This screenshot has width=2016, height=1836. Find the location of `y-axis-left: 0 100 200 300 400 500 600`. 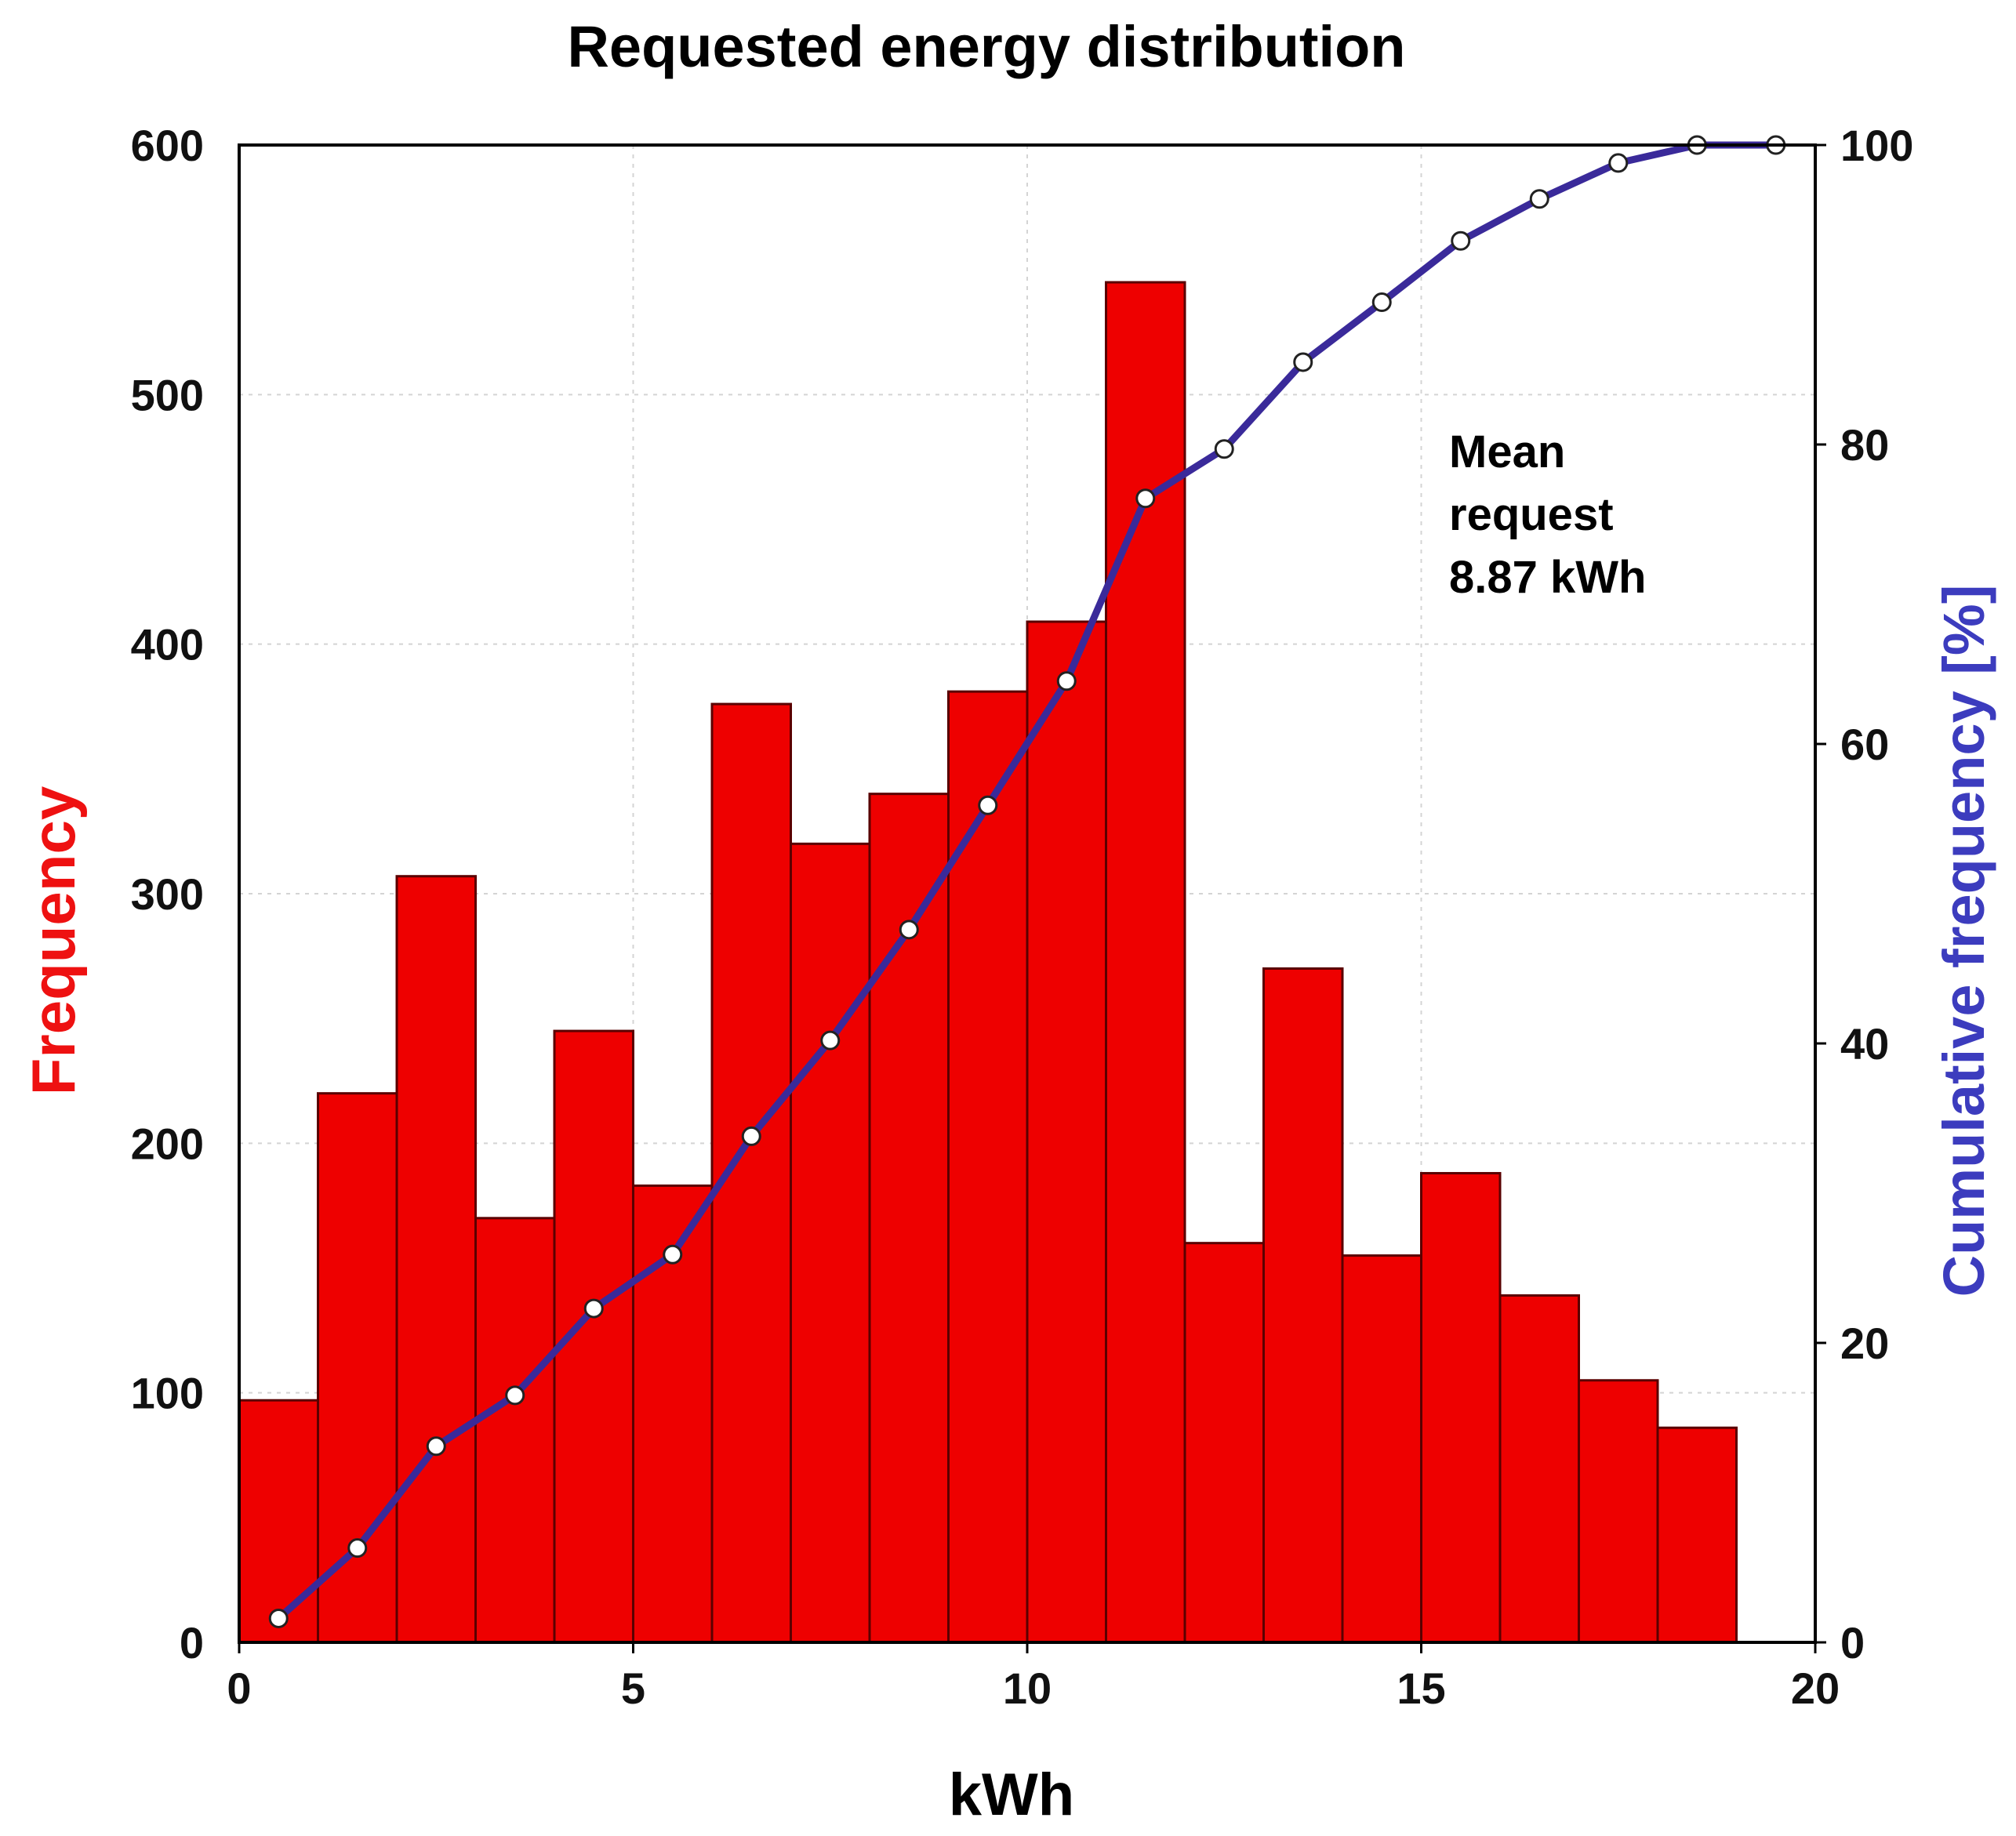

y-axis-left: 0 100 200 300 400 500 600 is located at coordinates (167, 894).